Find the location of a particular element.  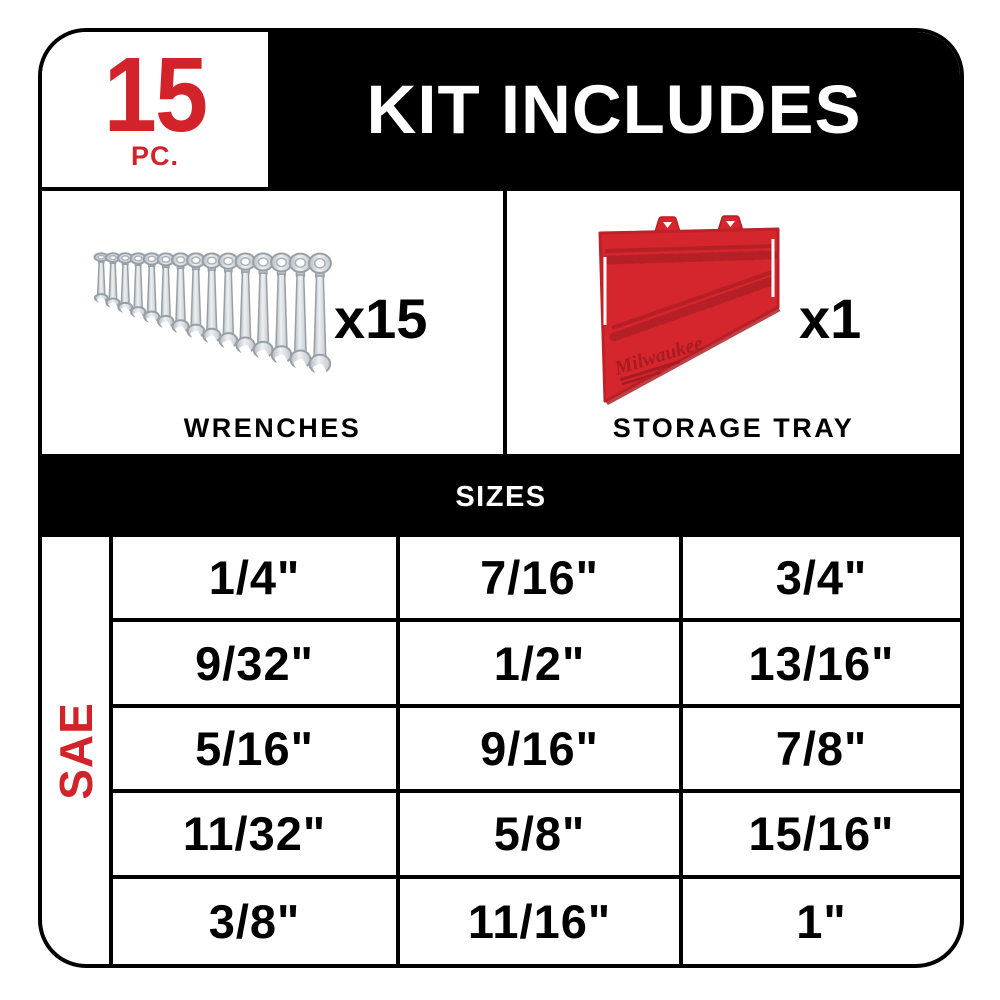

size-cell-r5c2: 11/16" is located at coordinates (541, 921).